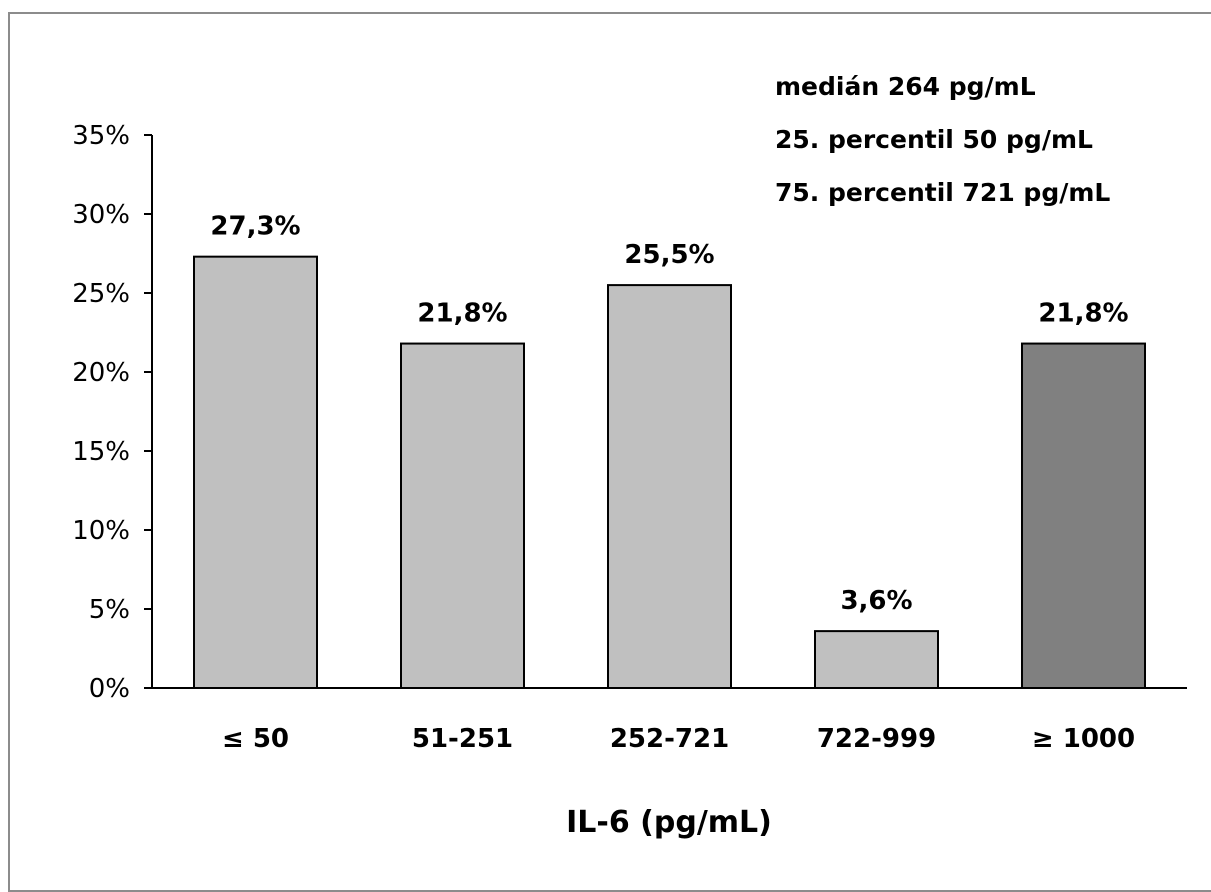 The image size is (1211, 892). Describe the element at coordinates (1083, 739) in the screenshot. I see `x-category-label: ≥ 1000` at that location.